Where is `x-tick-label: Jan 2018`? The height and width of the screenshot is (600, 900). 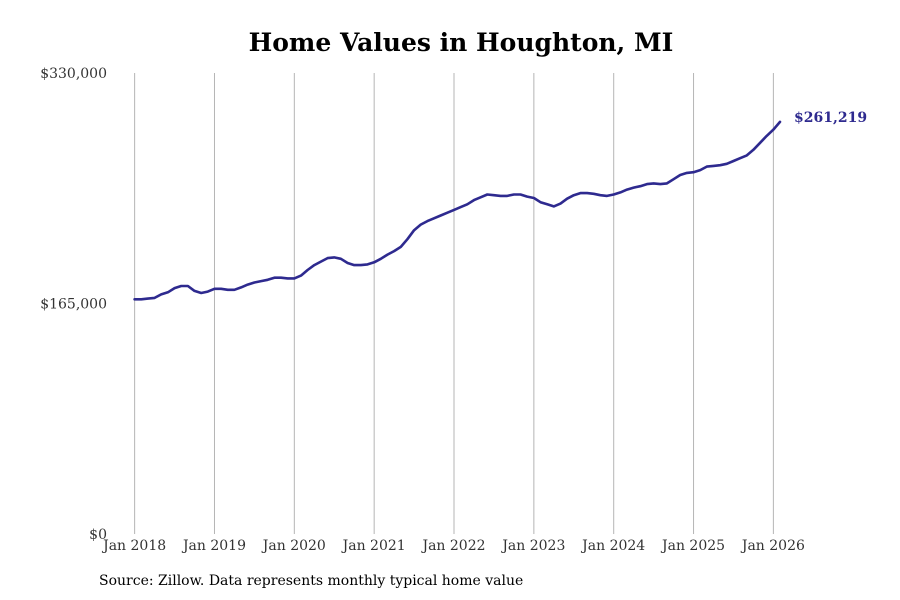
x-tick-label: Jan 2018 is located at coordinates (133, 546).